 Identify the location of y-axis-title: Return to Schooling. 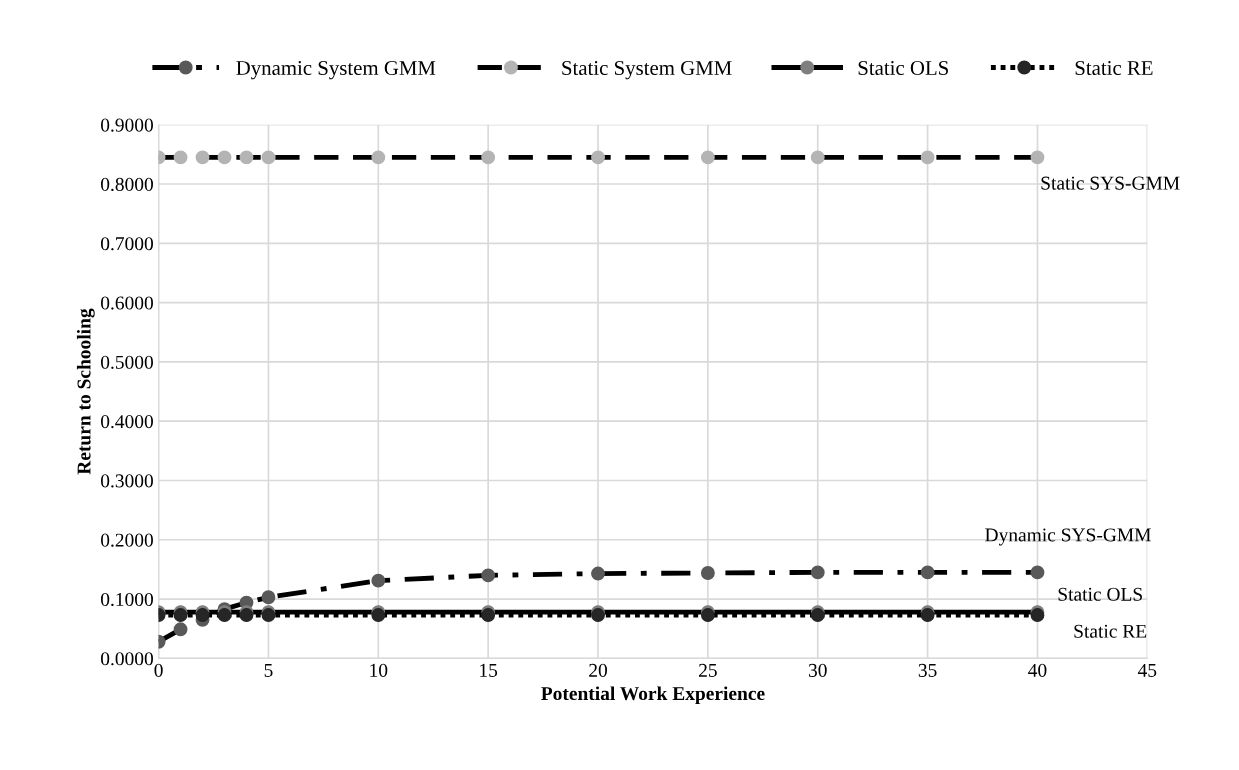
(85, 391).